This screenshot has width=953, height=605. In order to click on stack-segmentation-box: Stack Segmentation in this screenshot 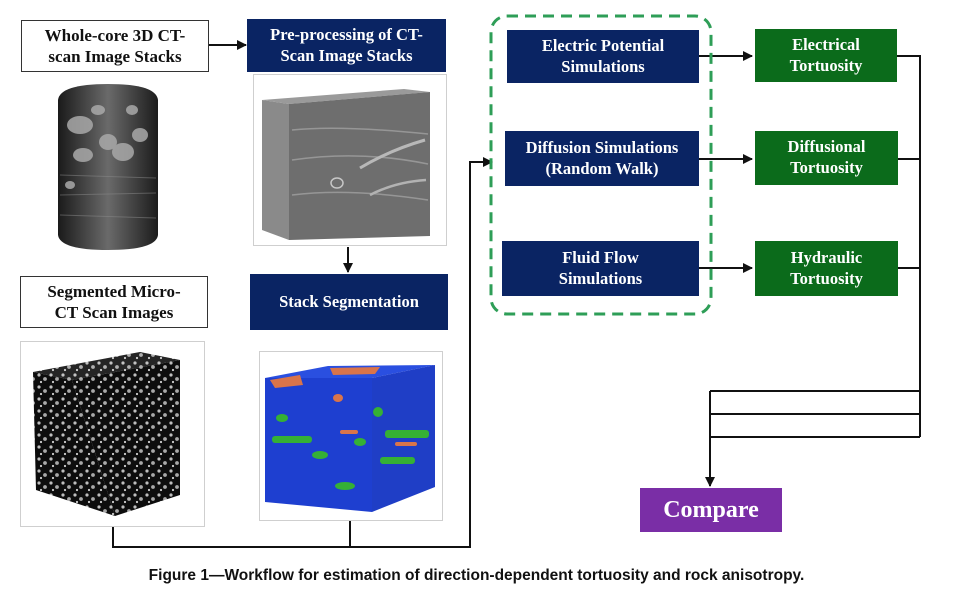, I will do `click(349, 302)`.